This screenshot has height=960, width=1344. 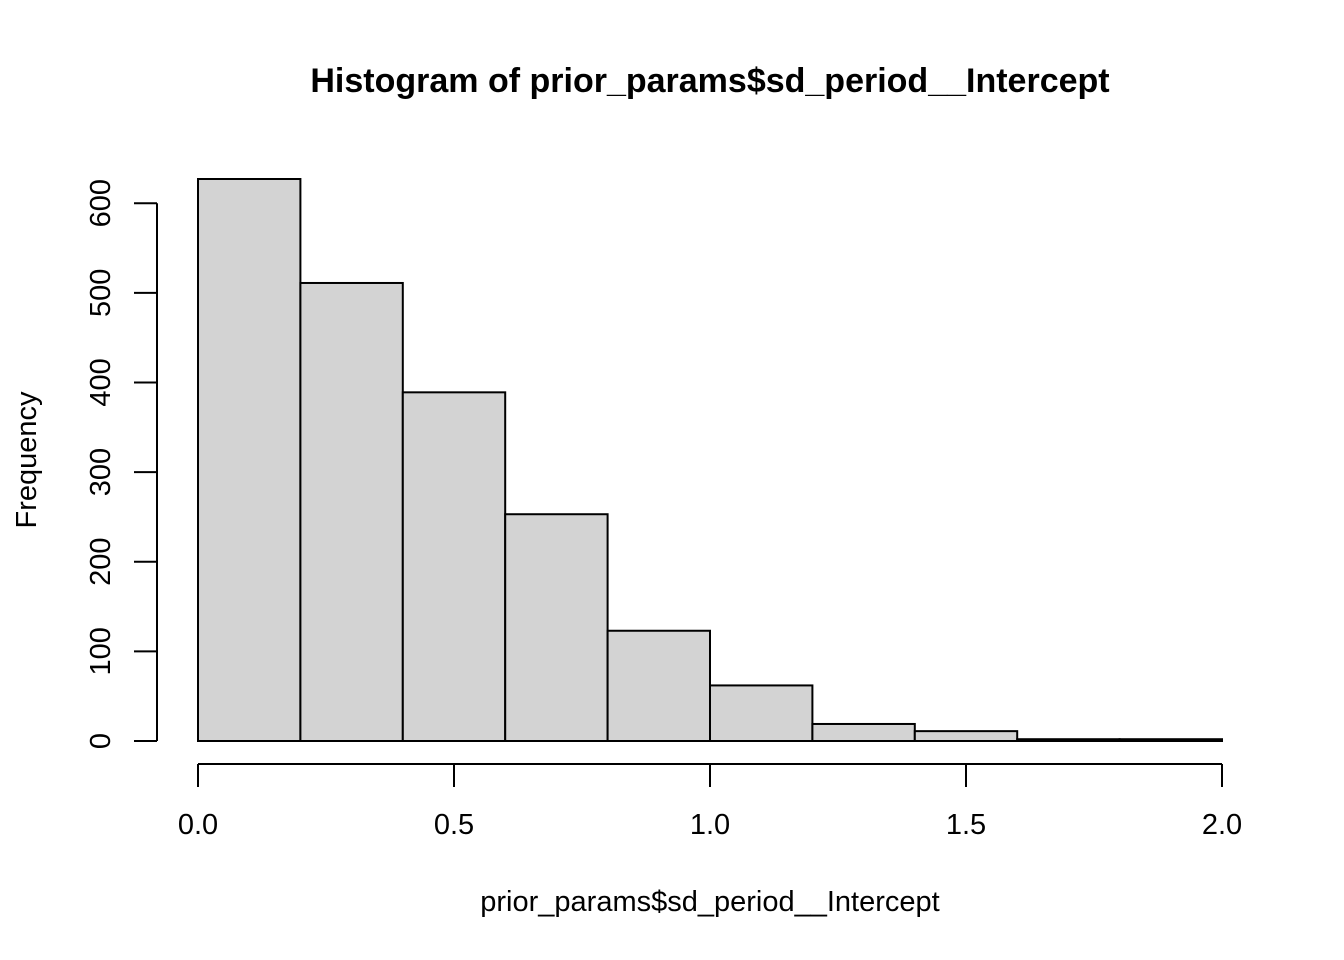 I want to click on x-axis: 0.0 0.5 1.0 1.5 2.0, so click(x=710, y=802).